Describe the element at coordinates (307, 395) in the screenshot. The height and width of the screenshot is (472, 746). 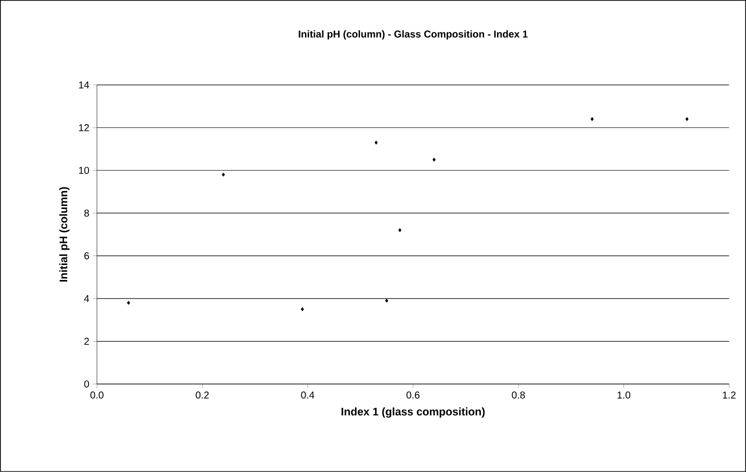
I see `x-tick-label: 0.4` at that location.